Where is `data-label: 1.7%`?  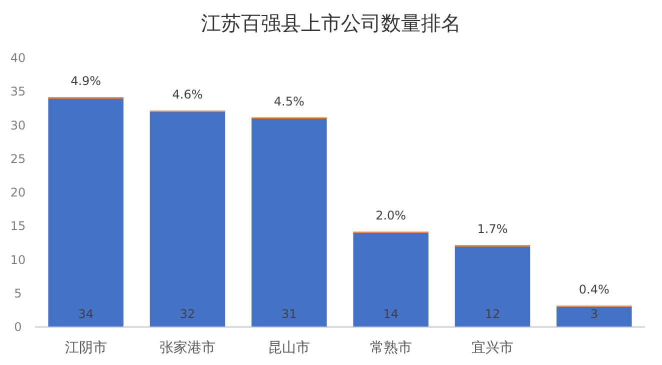
data-label: 1.7% is located at coordinates (492, 229).